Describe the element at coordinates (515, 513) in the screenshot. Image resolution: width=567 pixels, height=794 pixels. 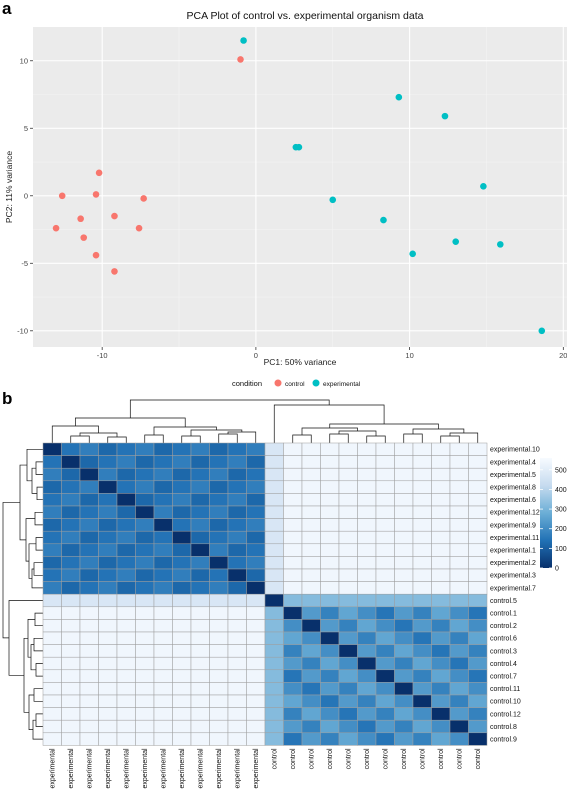
I see `heatmap-row-label: experimental.12` at that location.